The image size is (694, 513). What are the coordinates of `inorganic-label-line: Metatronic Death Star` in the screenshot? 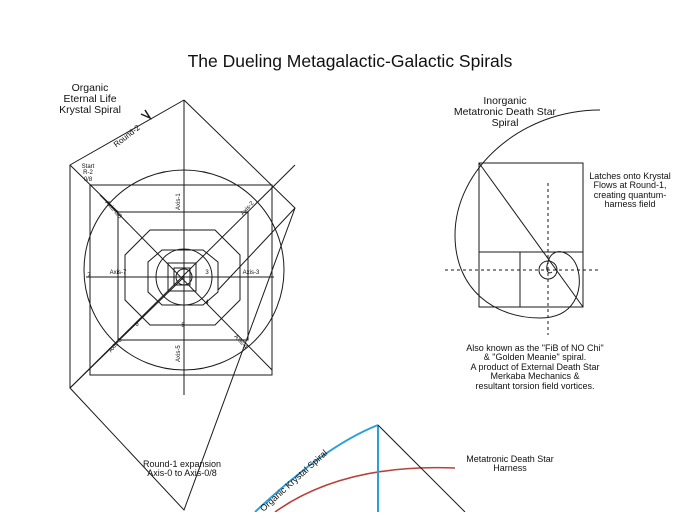 It's located at (505, 112).